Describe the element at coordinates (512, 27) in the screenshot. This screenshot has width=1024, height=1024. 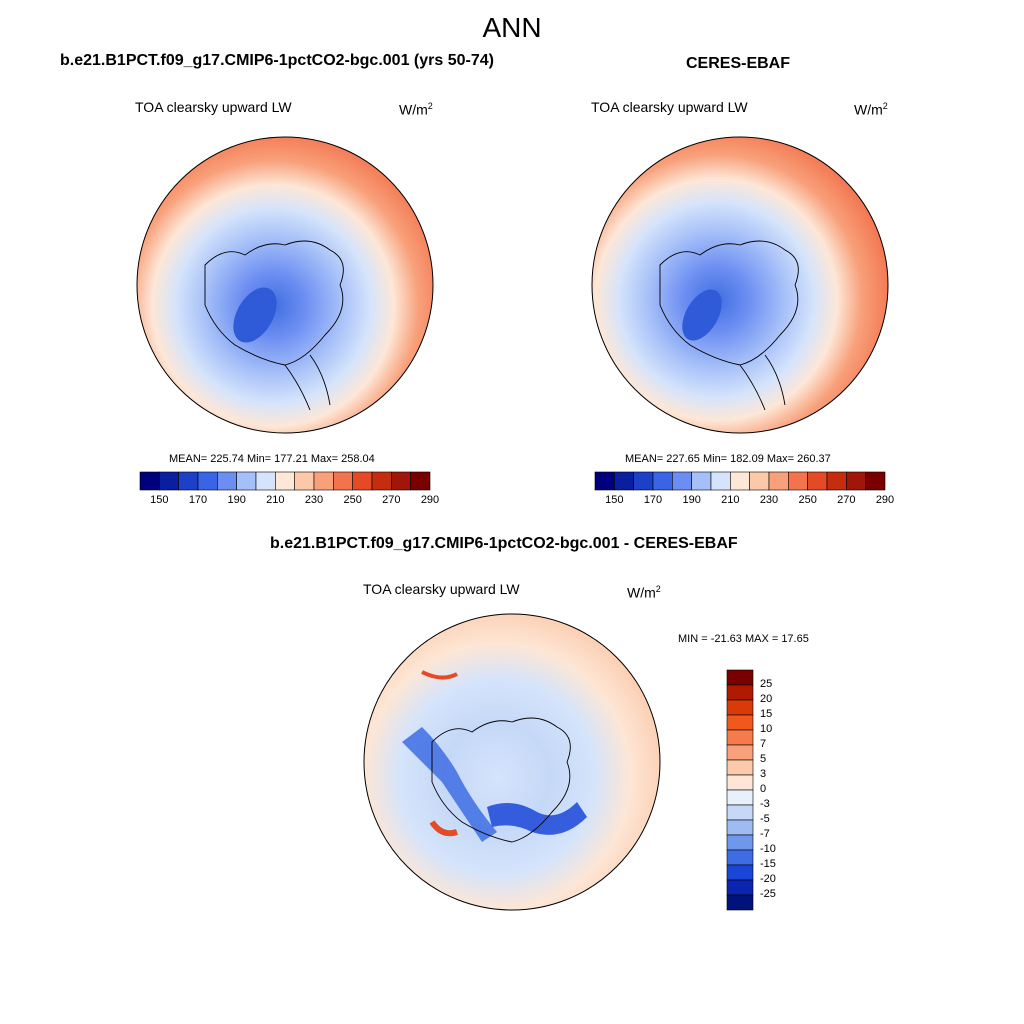
I see `figure-title: ANN` at that location.